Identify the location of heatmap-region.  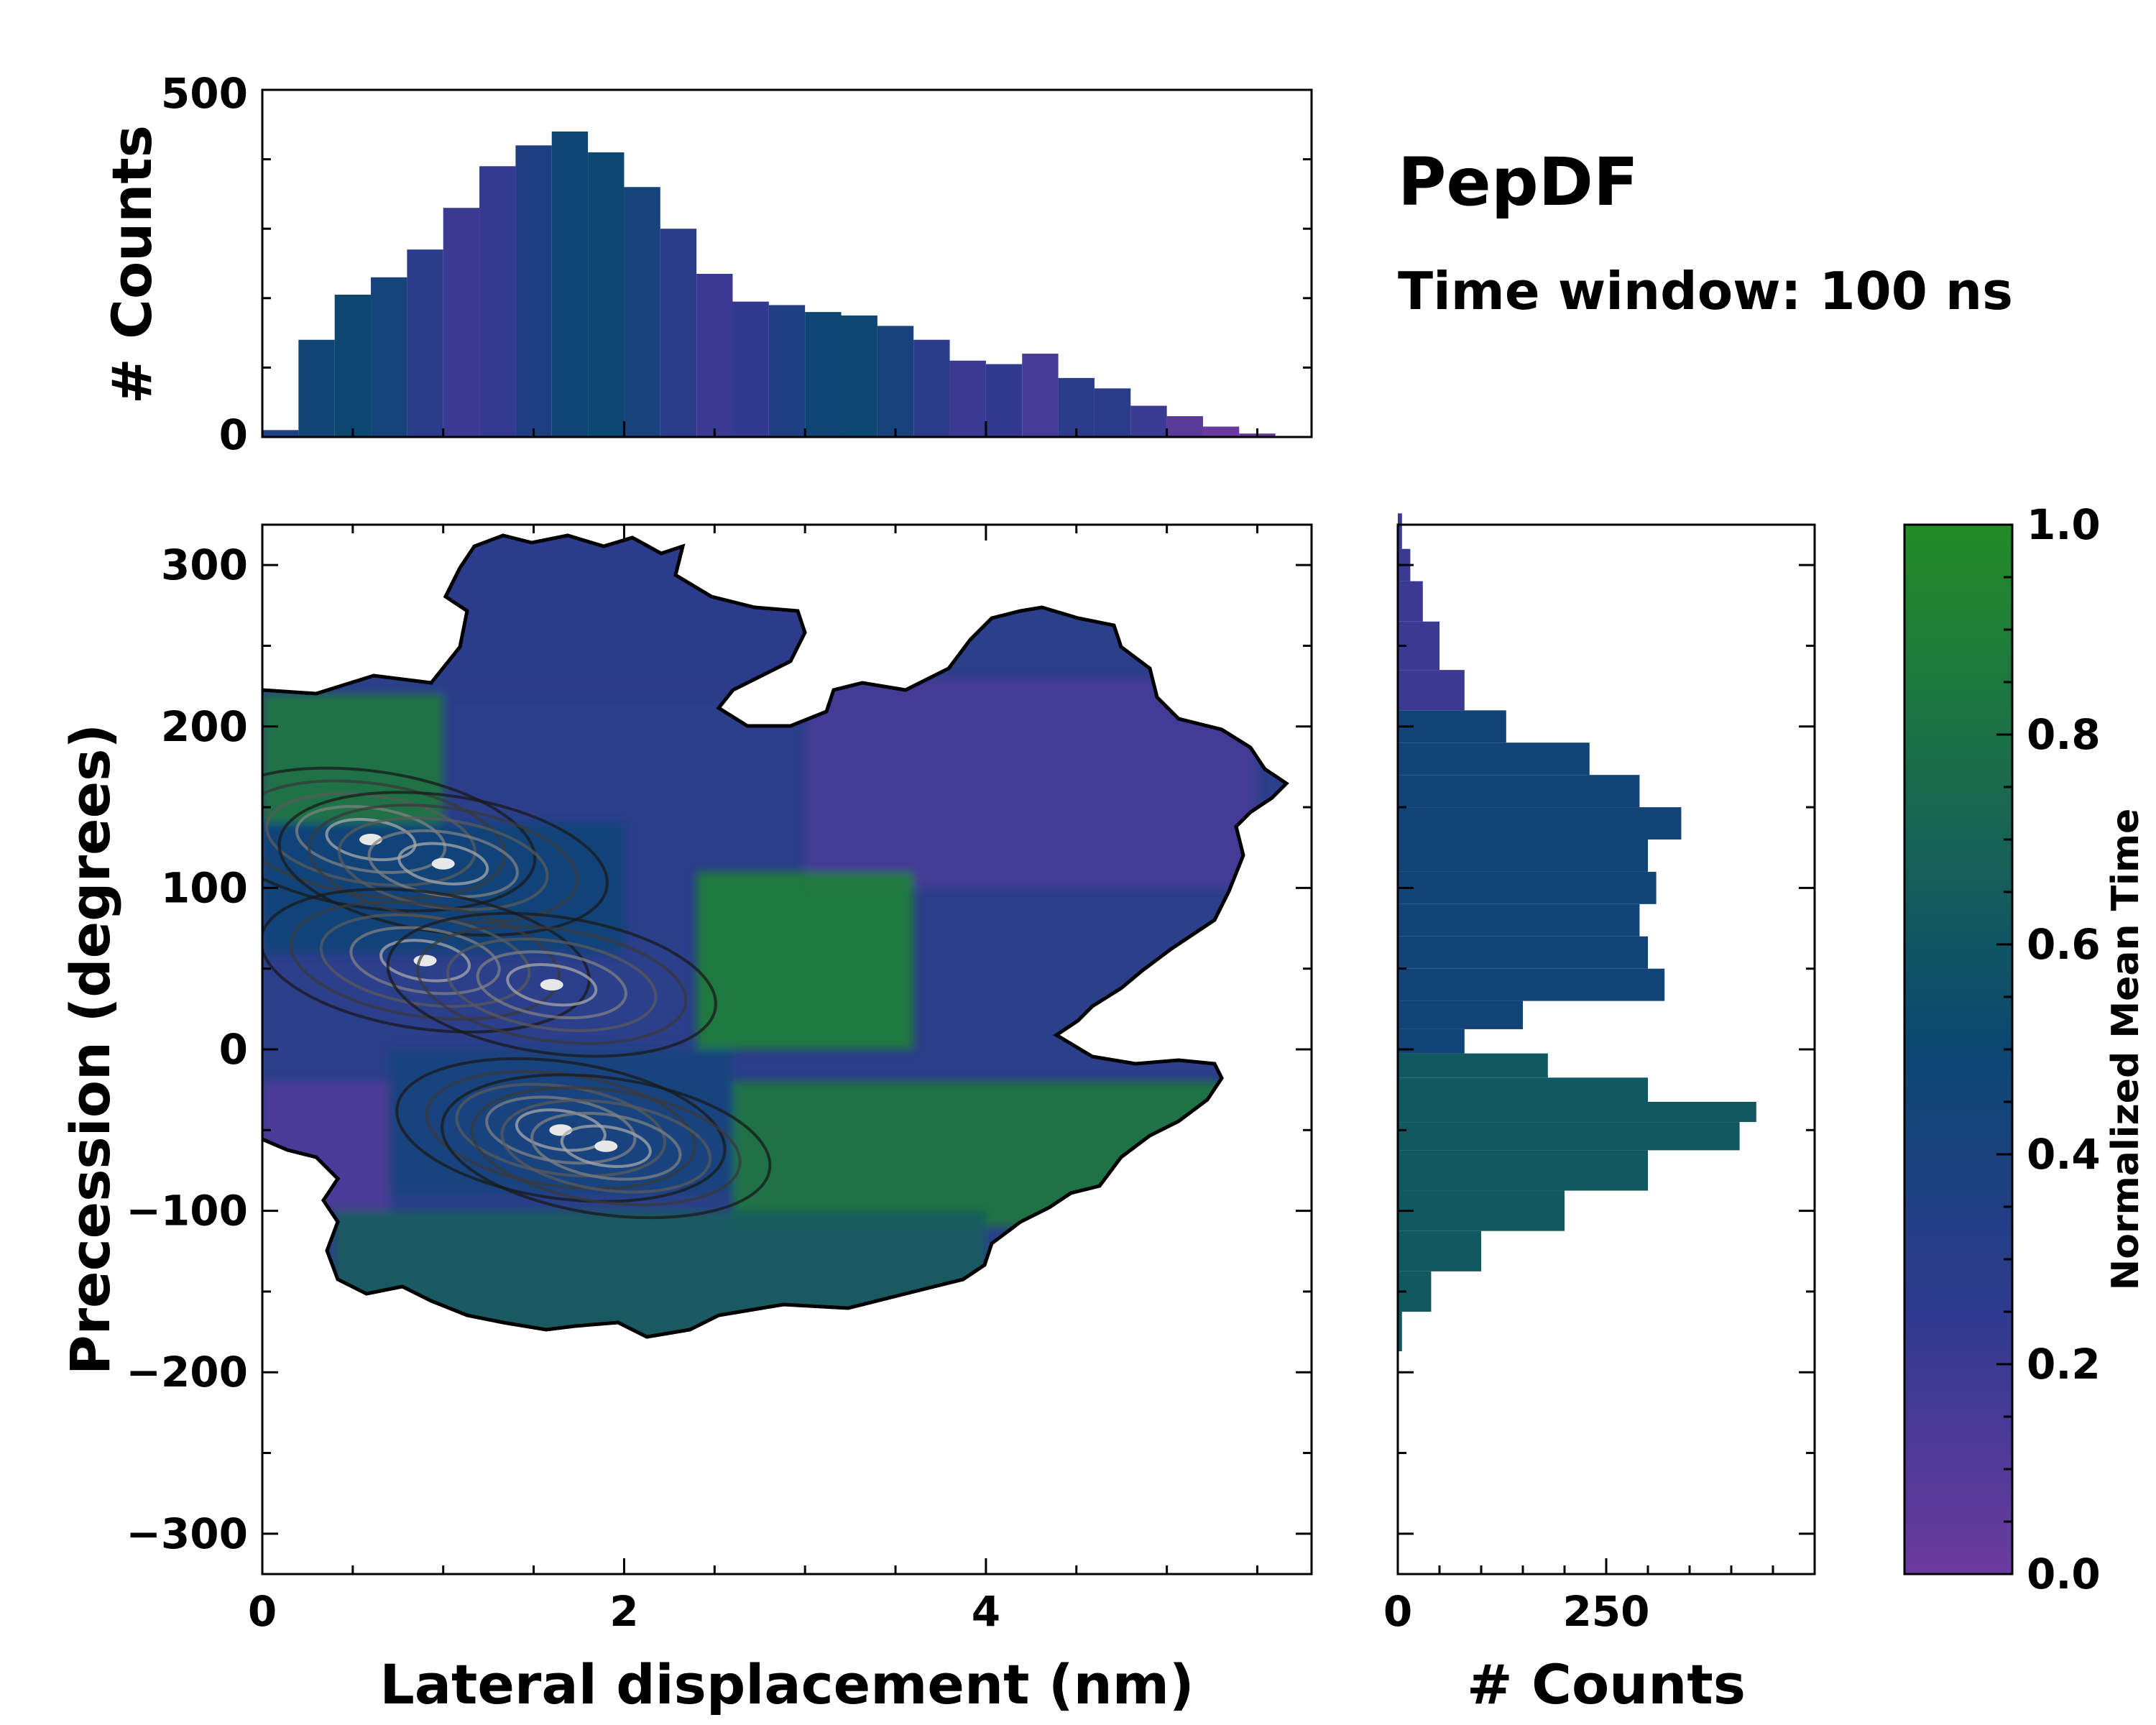
(805, 960).